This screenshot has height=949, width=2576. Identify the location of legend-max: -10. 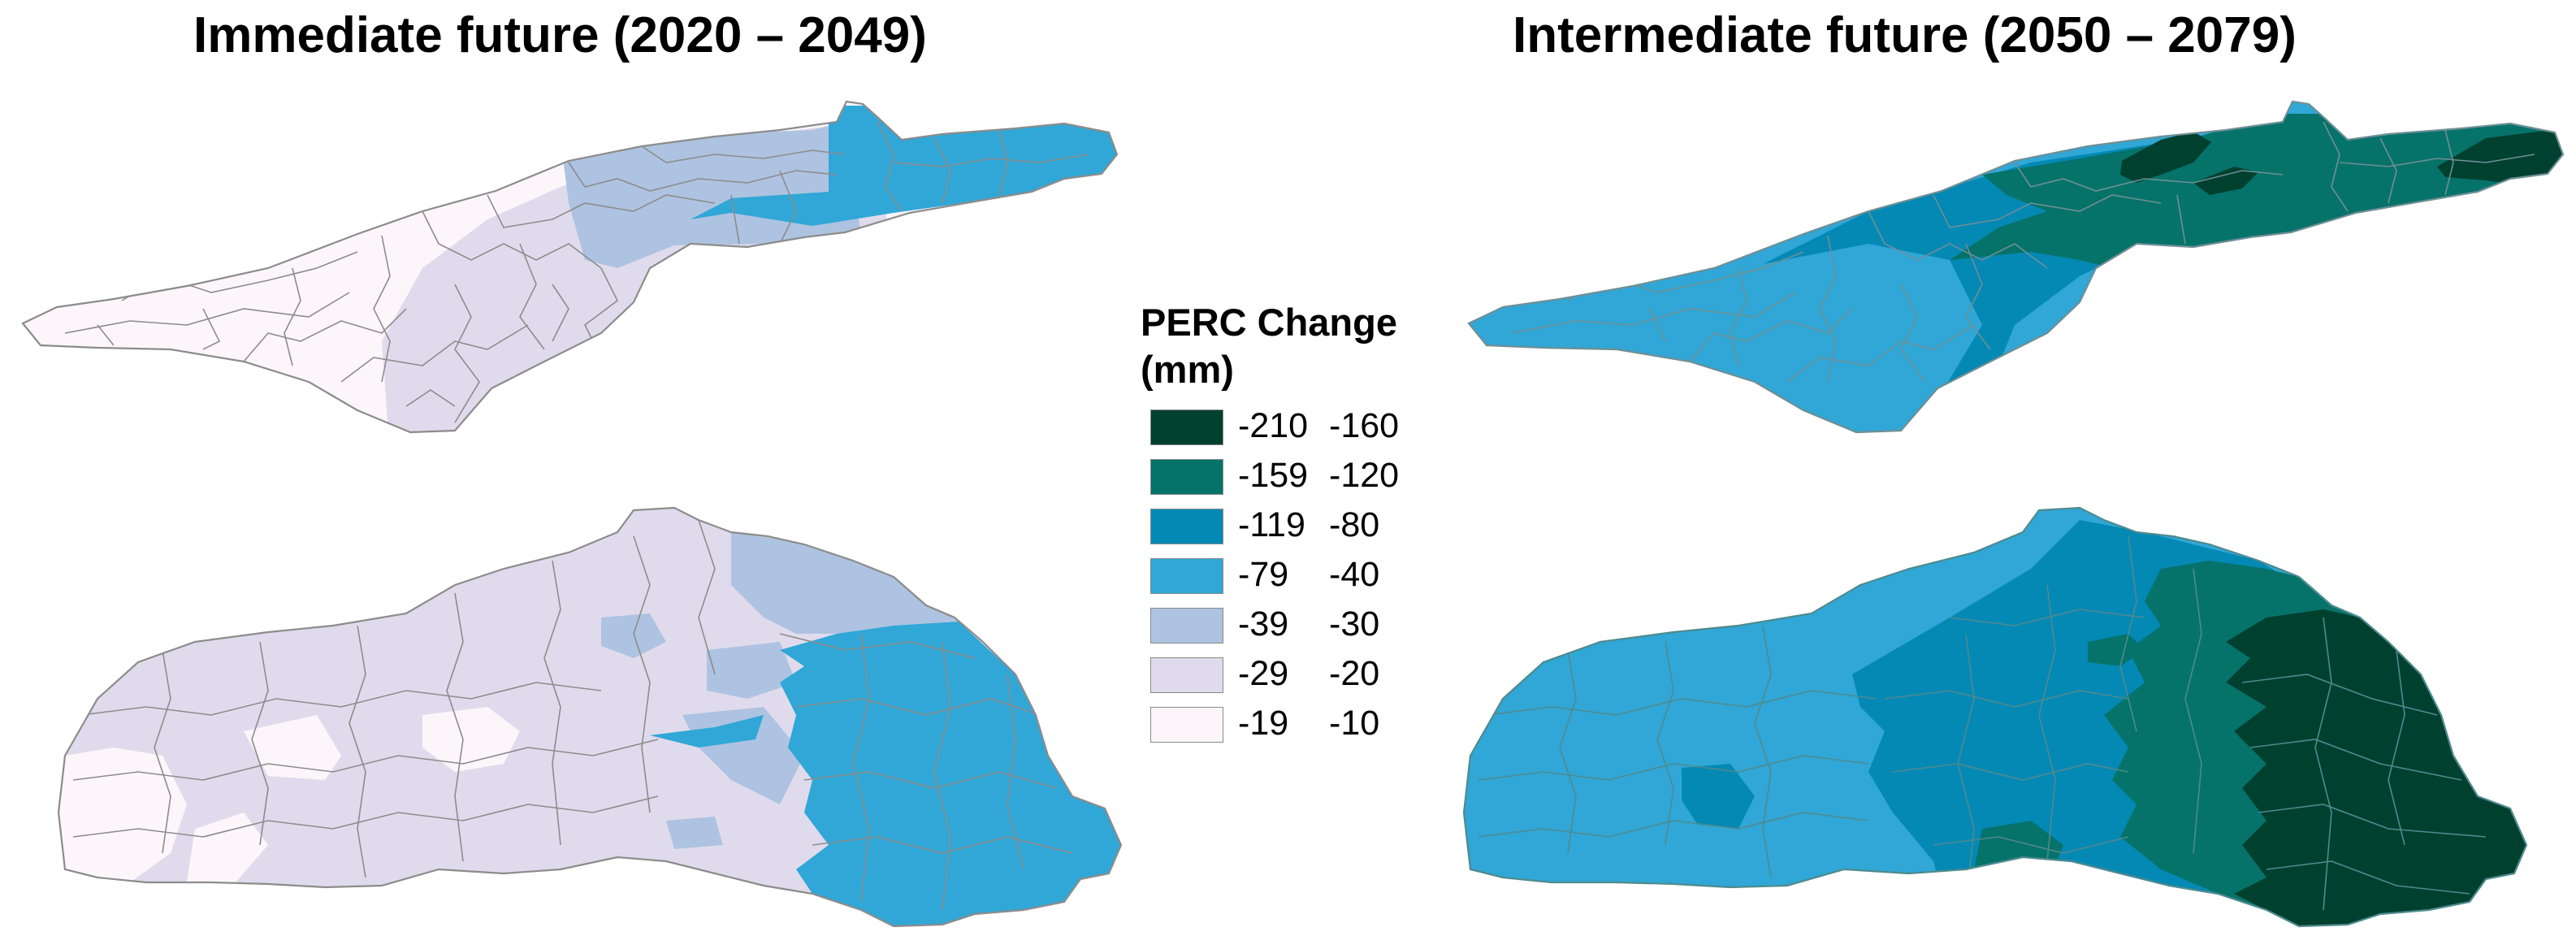
(1354, 724).